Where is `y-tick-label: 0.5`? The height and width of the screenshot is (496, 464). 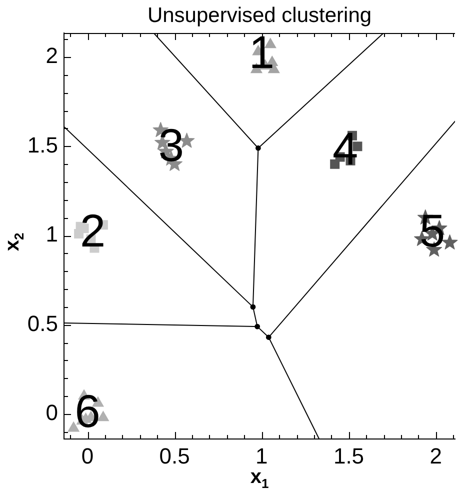
y-tick-label: 0.5 is located at coordinates (42, 323).